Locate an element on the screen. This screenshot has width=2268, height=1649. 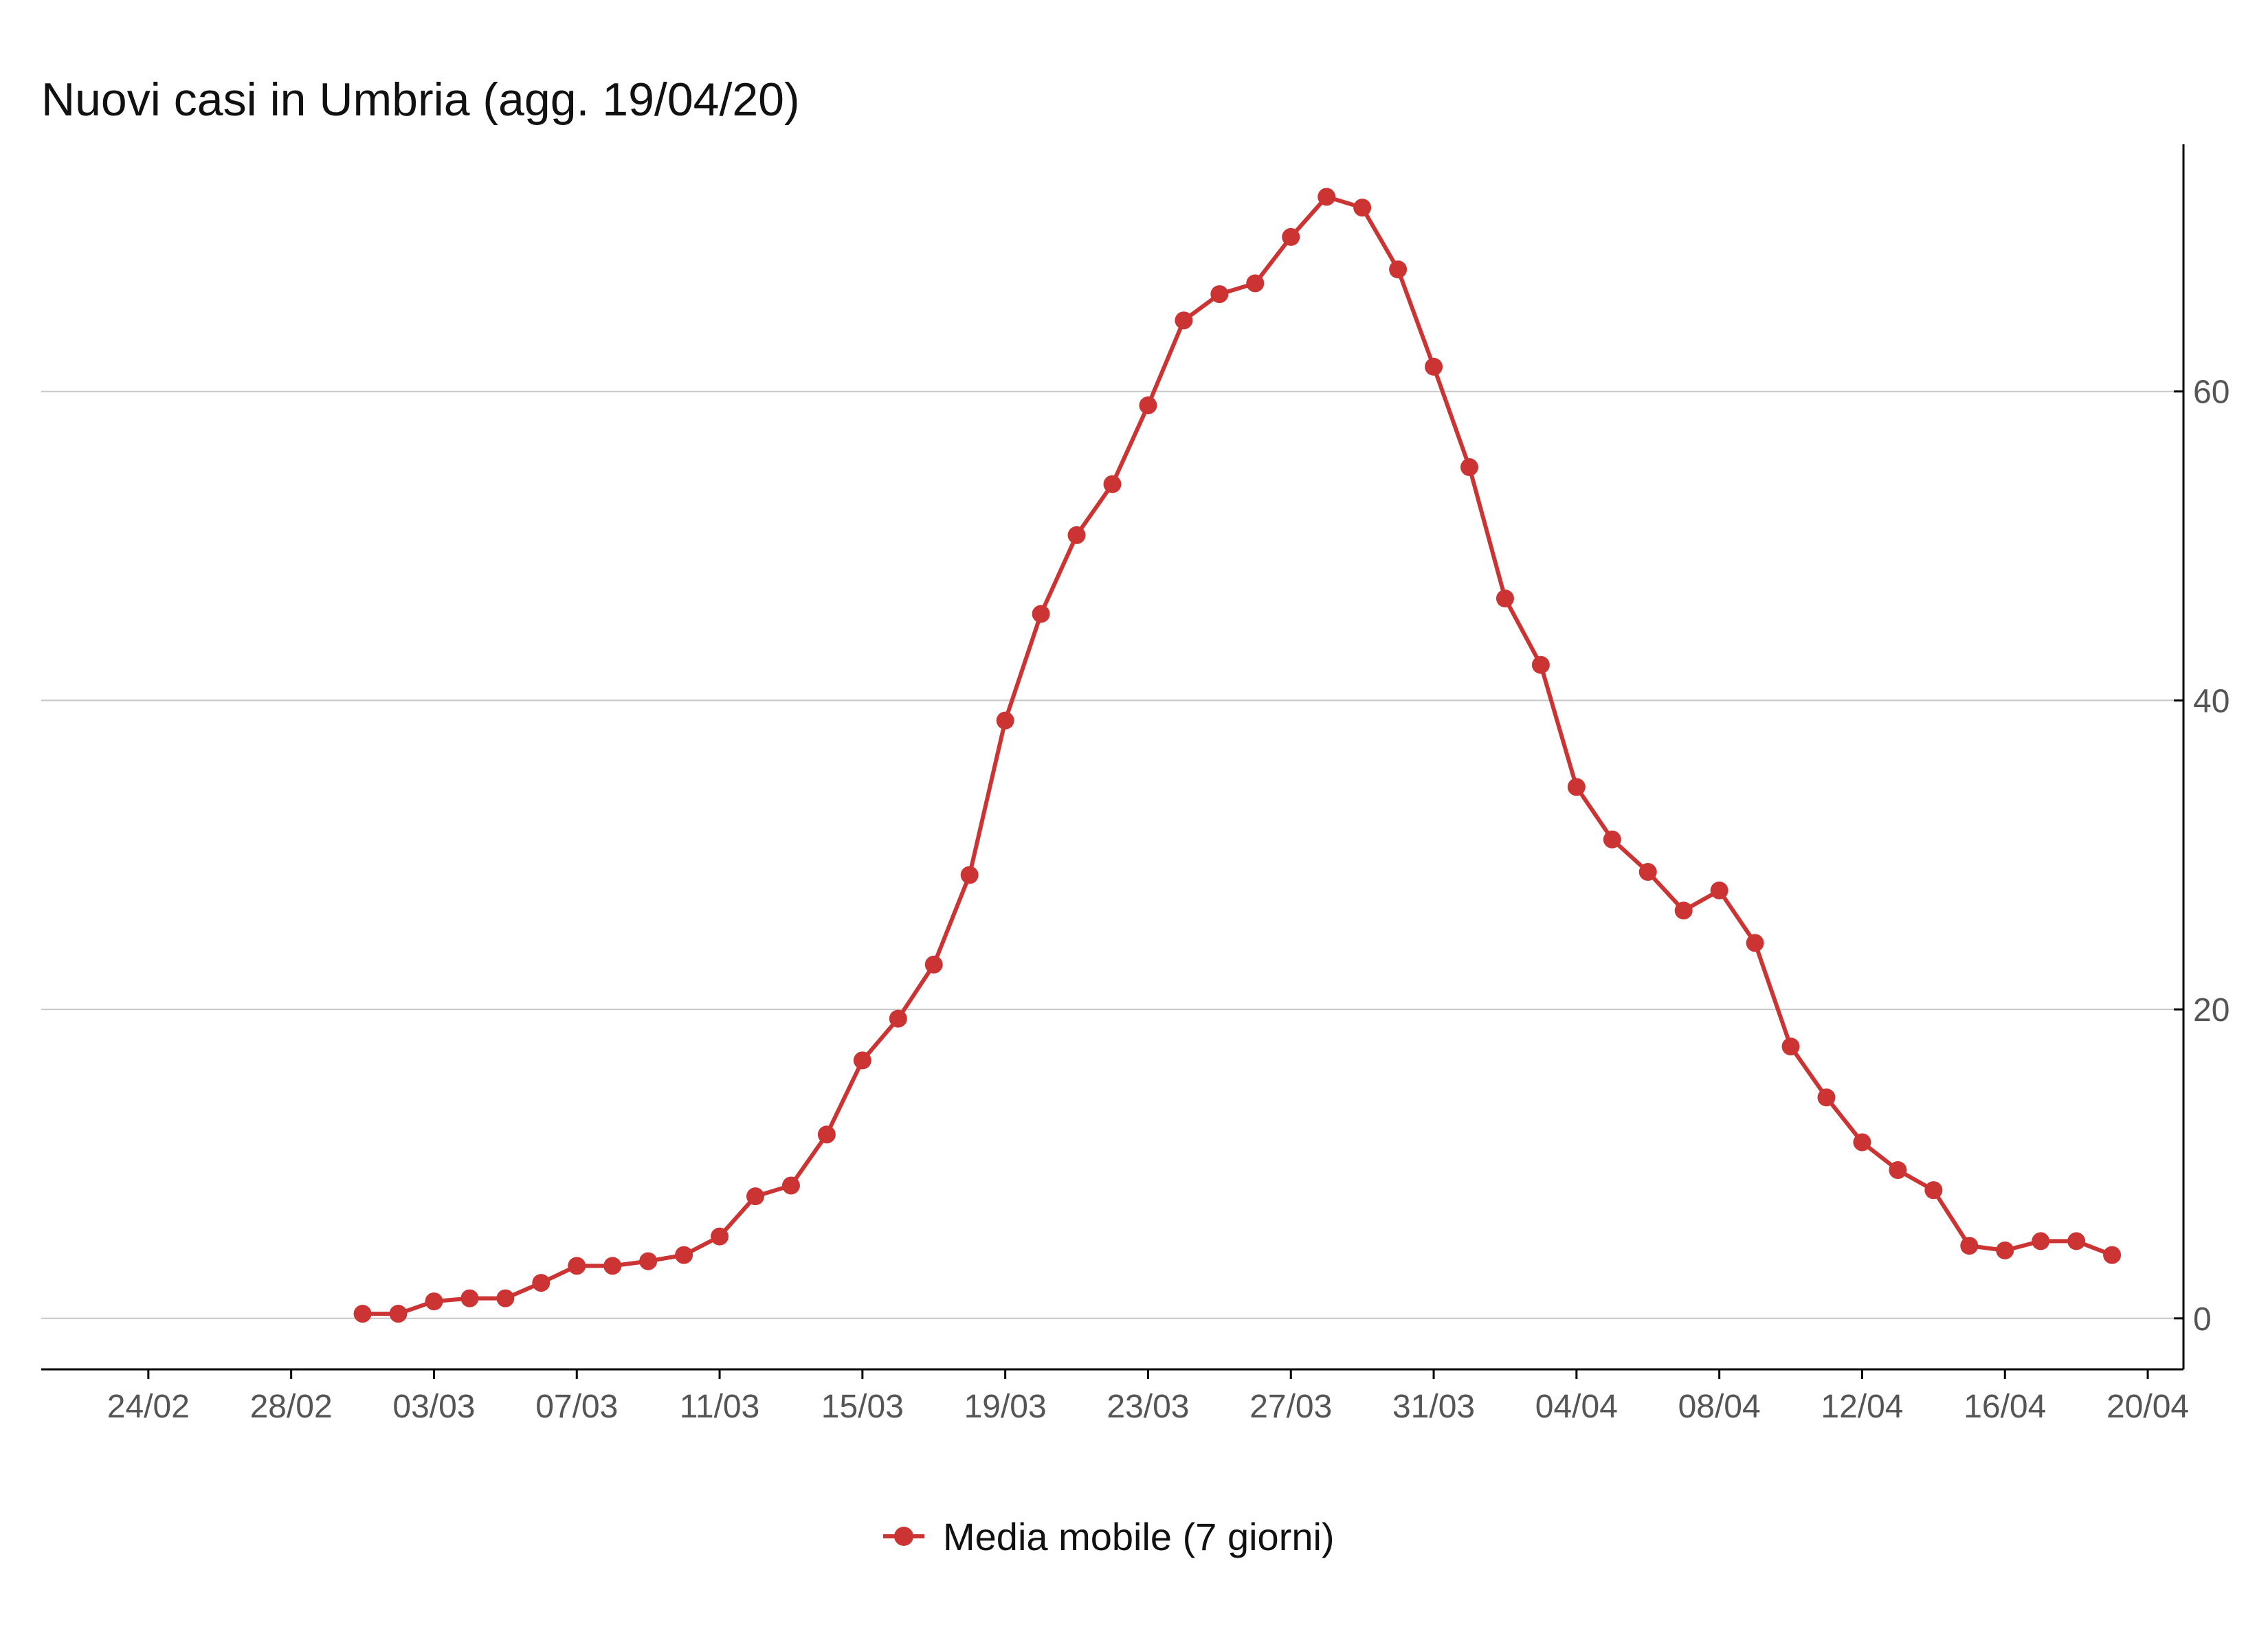
legend: Media mobile (7 giorni) is located at coordinates (1109, 1536).